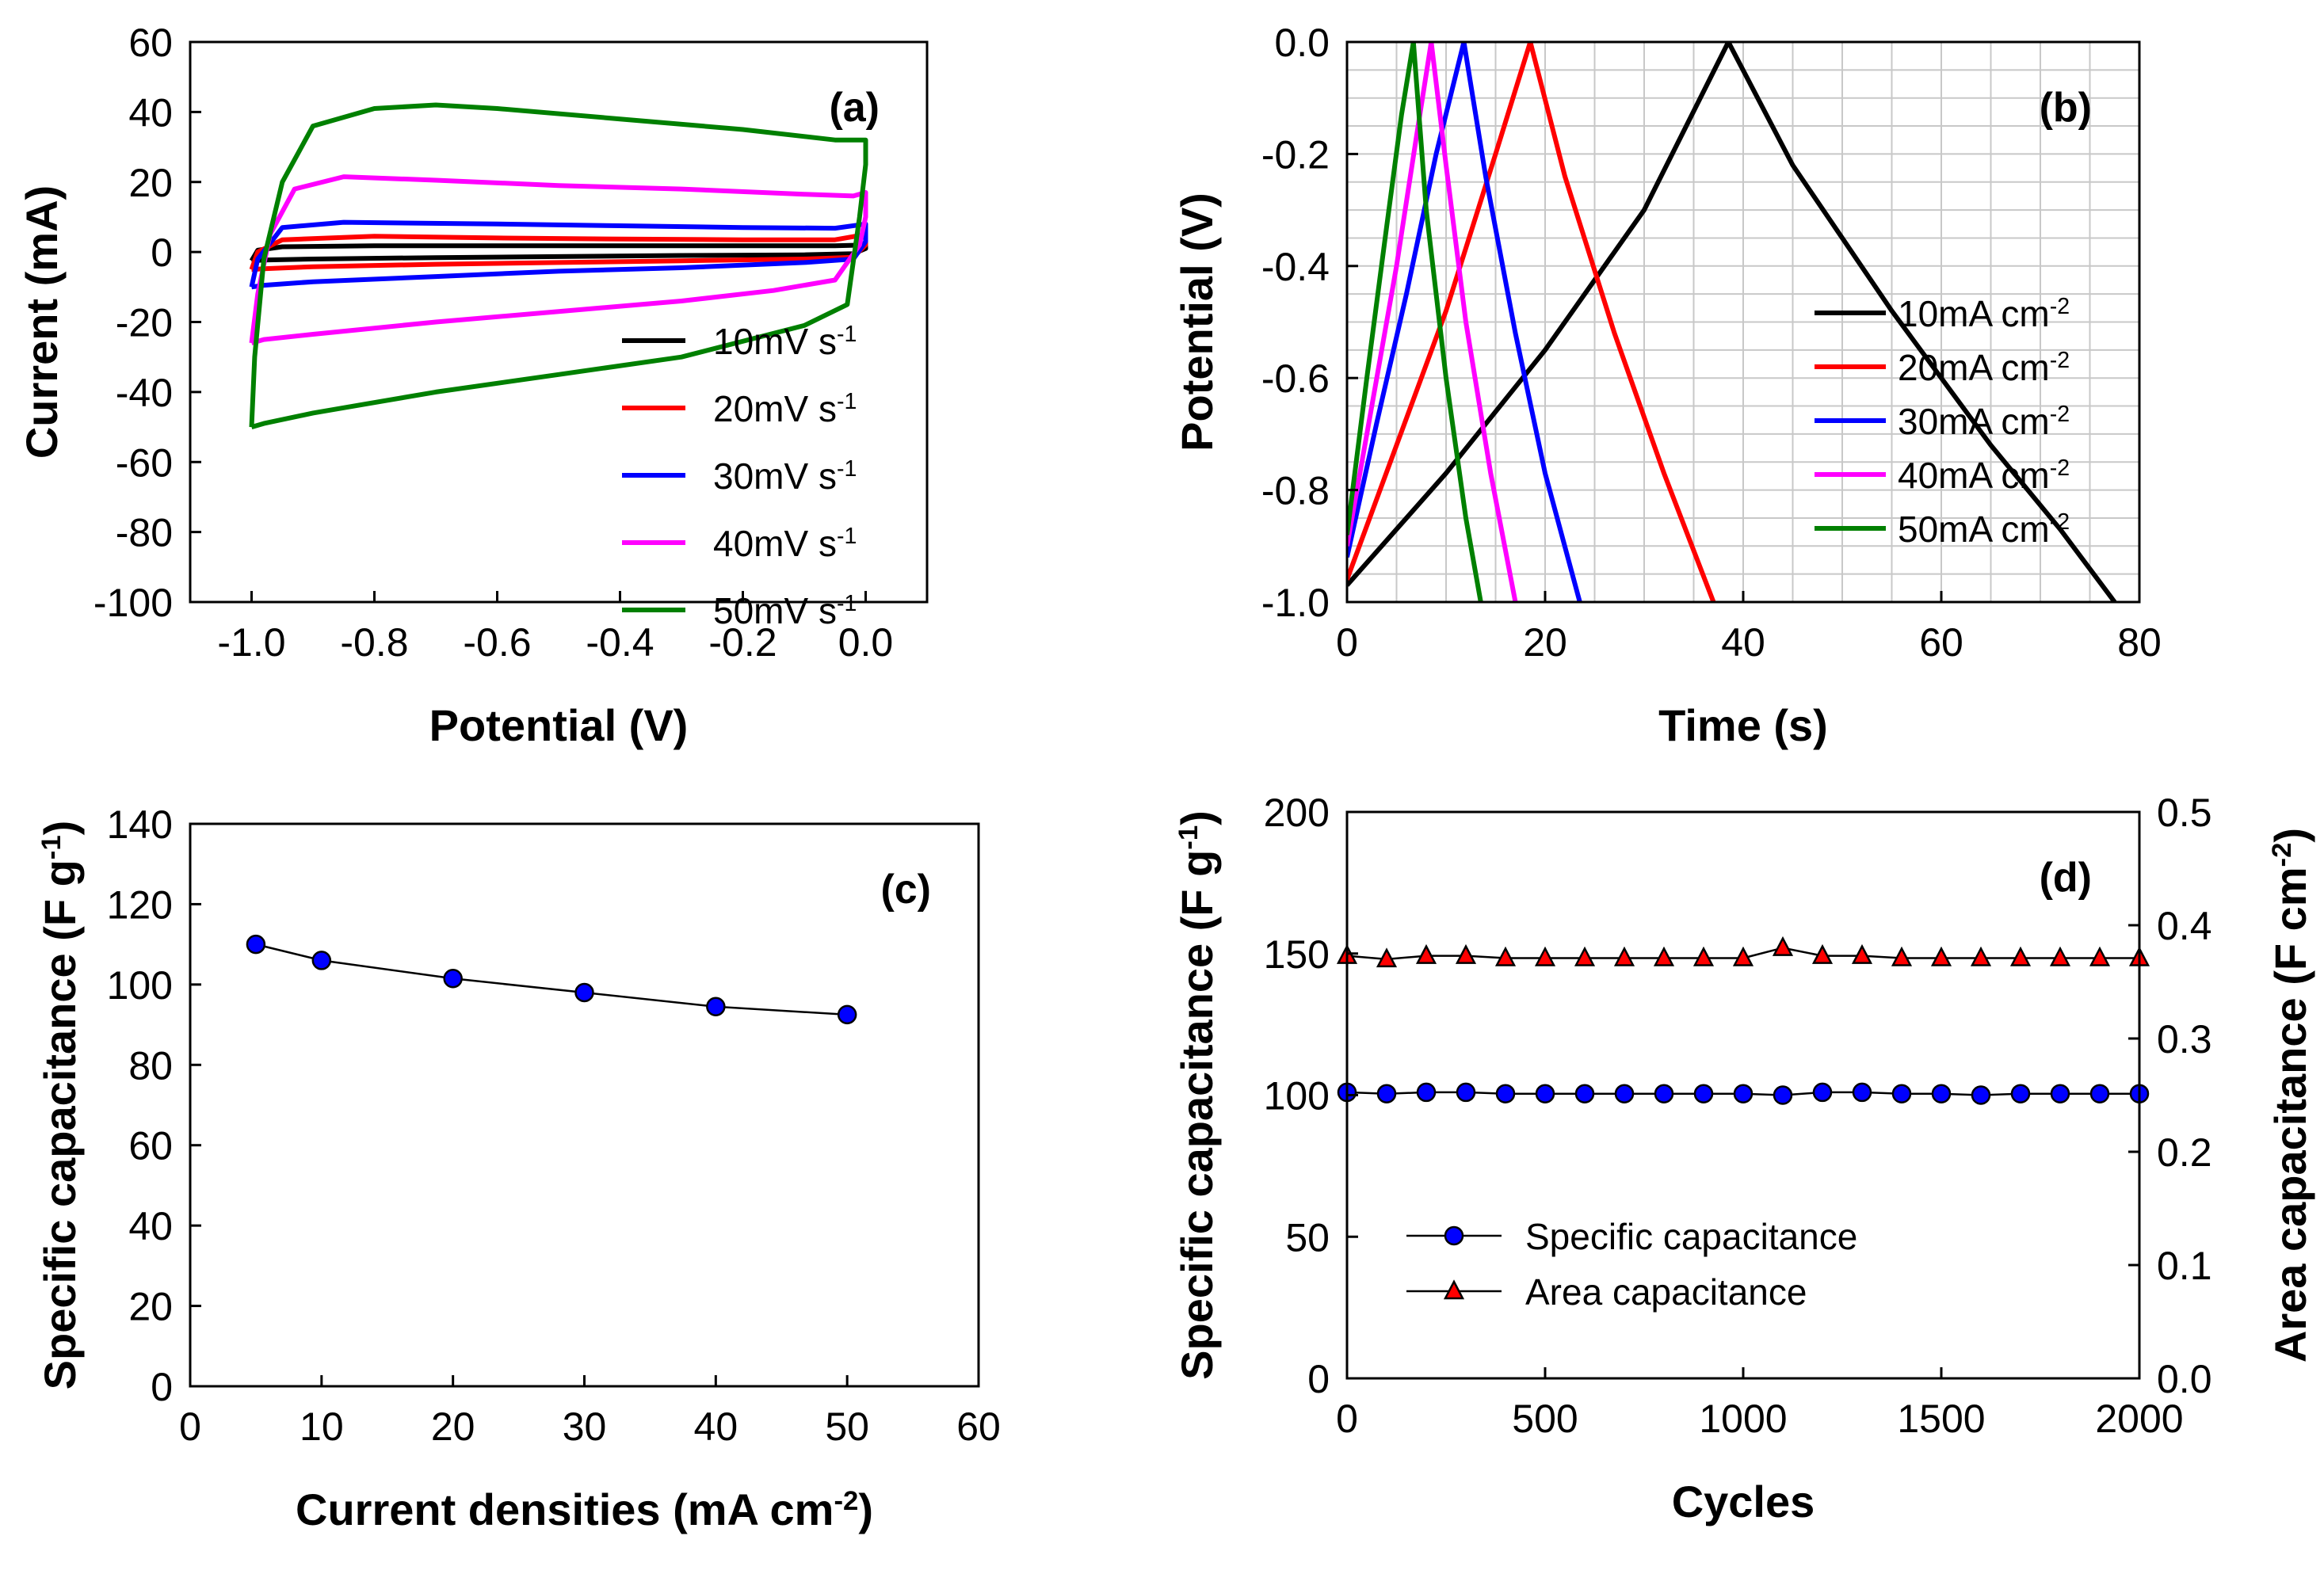 The width and height of the screenshot is (2324, 1574). I want to click on y2-axis-title-text: Area capacitance (F cm, so click(2290, 1115).